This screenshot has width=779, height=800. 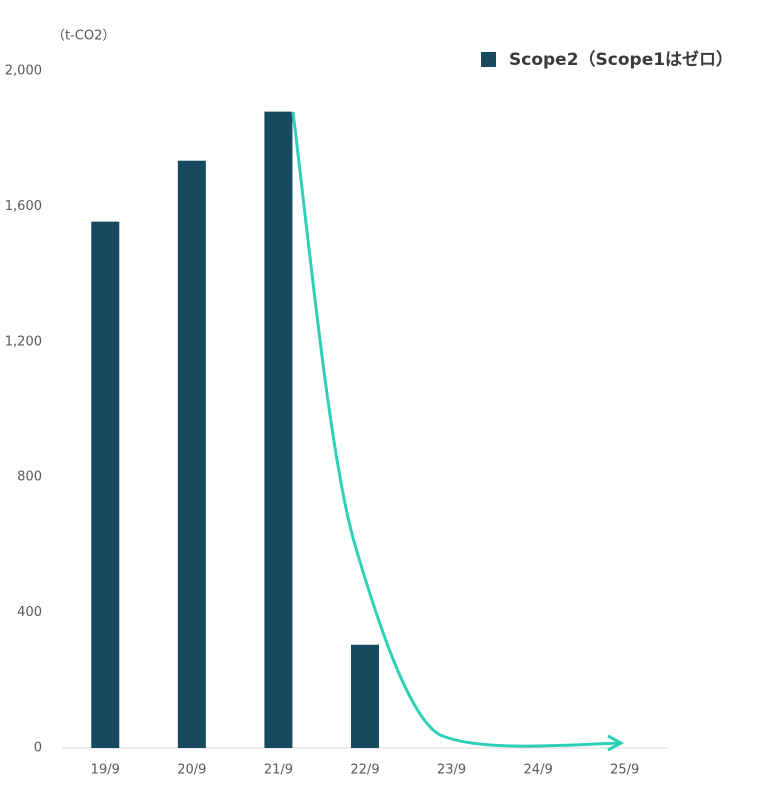 I want to click on x-tick-label: 22/9, so click(x=364, y=770).